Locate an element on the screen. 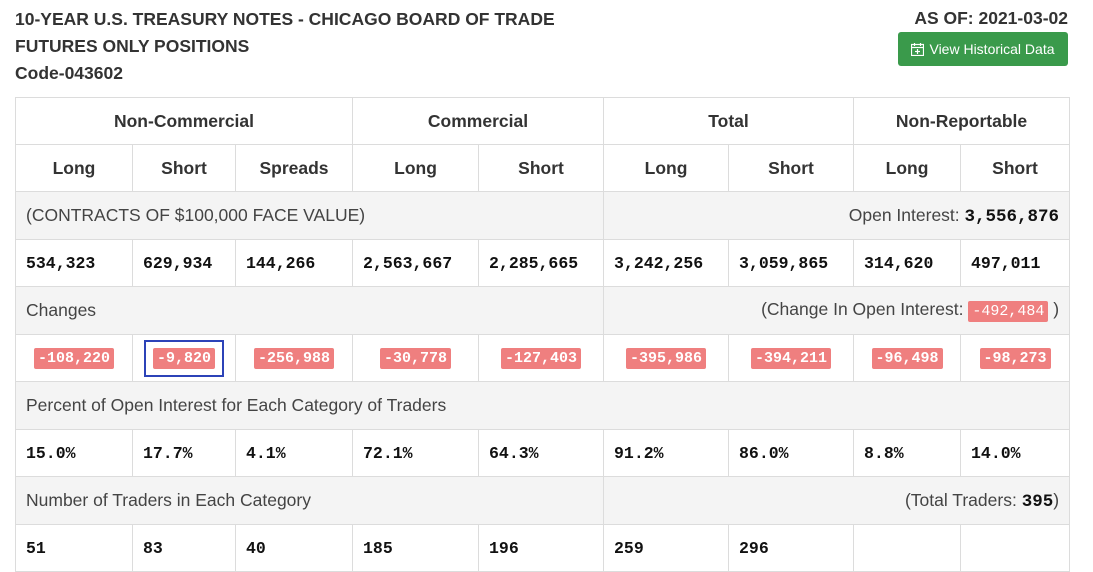  change-badge: -395,986 is located at coordinates (666, 358).